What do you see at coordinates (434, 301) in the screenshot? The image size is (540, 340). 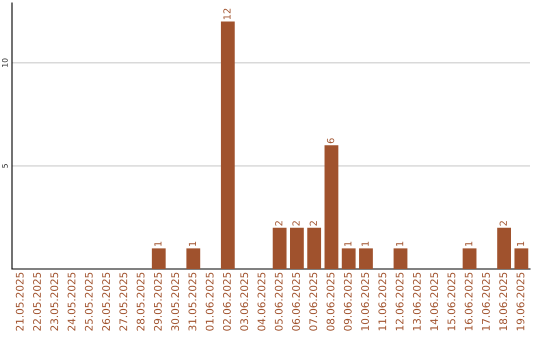 I see `x-tick-label: 14.06.2025` at bounding box center [434, 301].